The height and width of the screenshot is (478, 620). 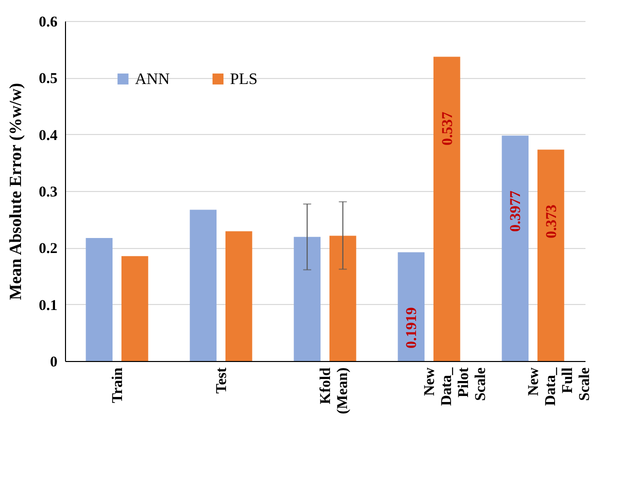 I want to click on data-label: 0.1919, so click(x=412, y=328).